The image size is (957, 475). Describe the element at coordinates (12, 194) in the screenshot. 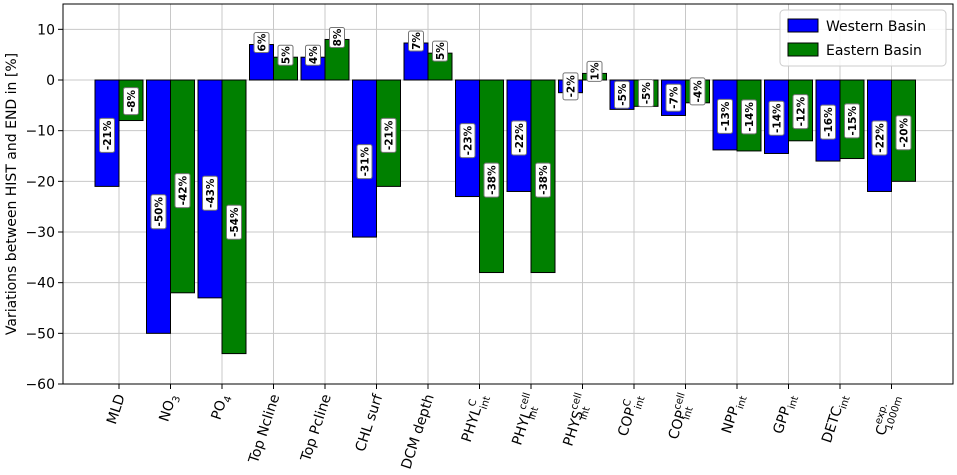

I see `y-axis-title: Variations between HIST and END in [%]` at that location.